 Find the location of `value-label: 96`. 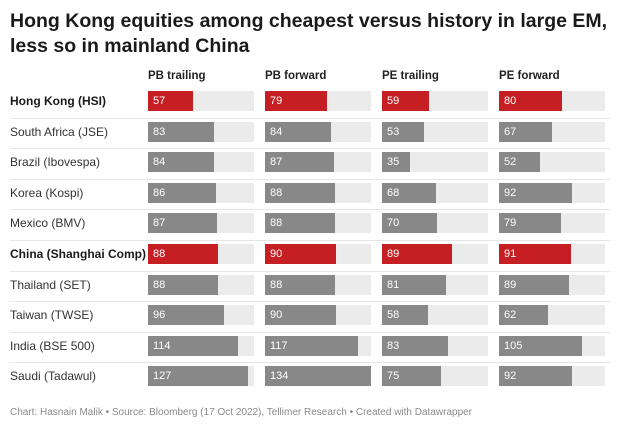

value-label: 96 is located at coordinates (159, 315).